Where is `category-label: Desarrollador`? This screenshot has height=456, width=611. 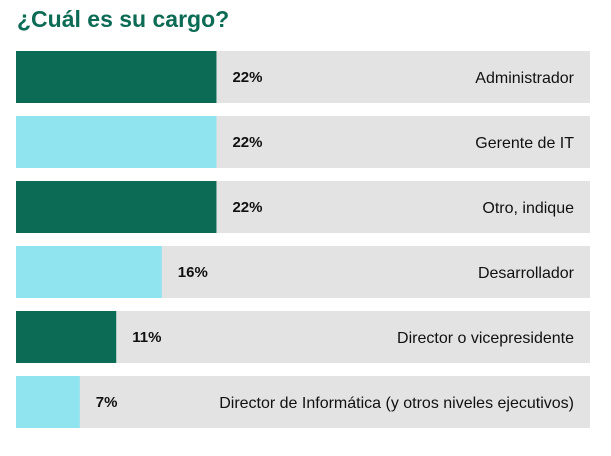 category-label: Desarrollador is located at coordinates (526, 273).